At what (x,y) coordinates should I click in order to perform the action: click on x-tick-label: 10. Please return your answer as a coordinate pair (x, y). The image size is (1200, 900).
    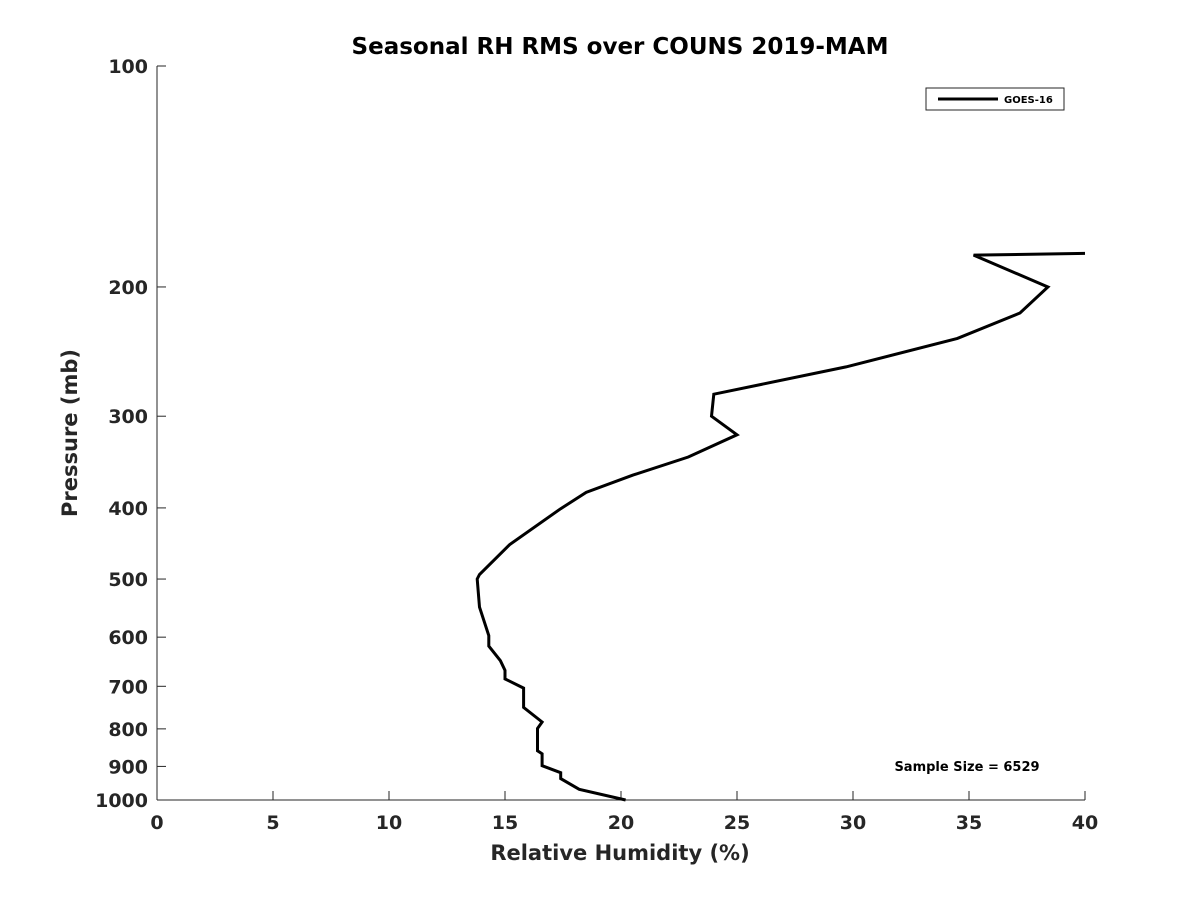
    Looking at the image, I should click on (389, 823).